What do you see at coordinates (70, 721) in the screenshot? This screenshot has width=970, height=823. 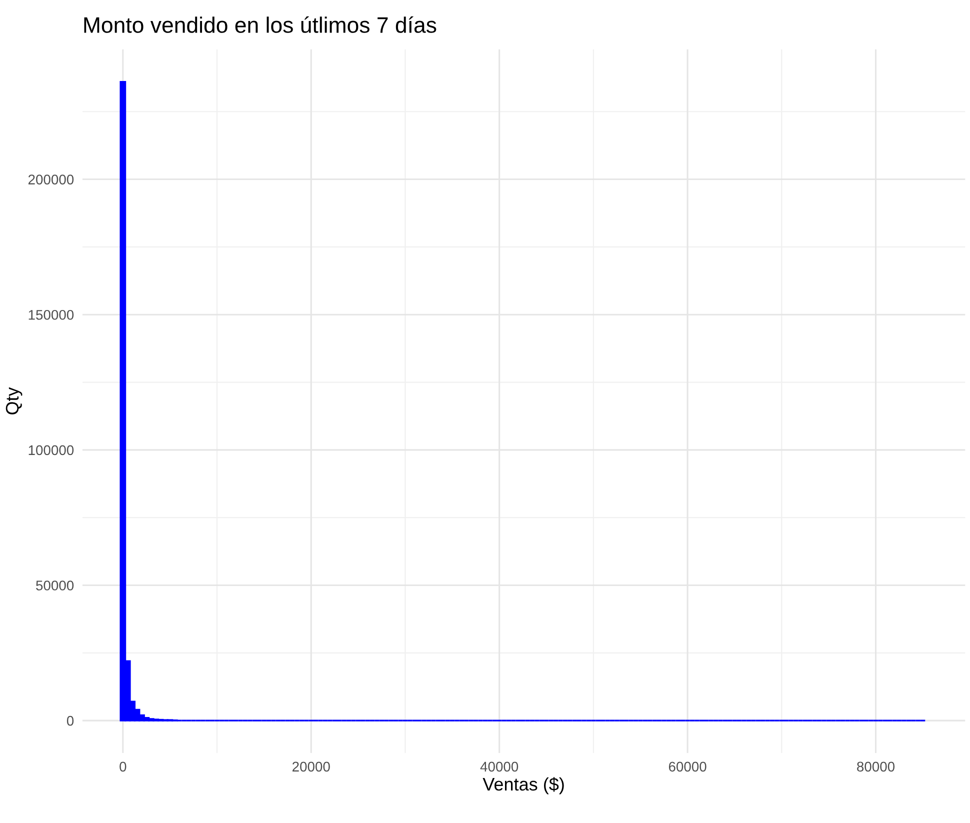 I see `y-tick-label: 0` at bounding box center [70, 721].